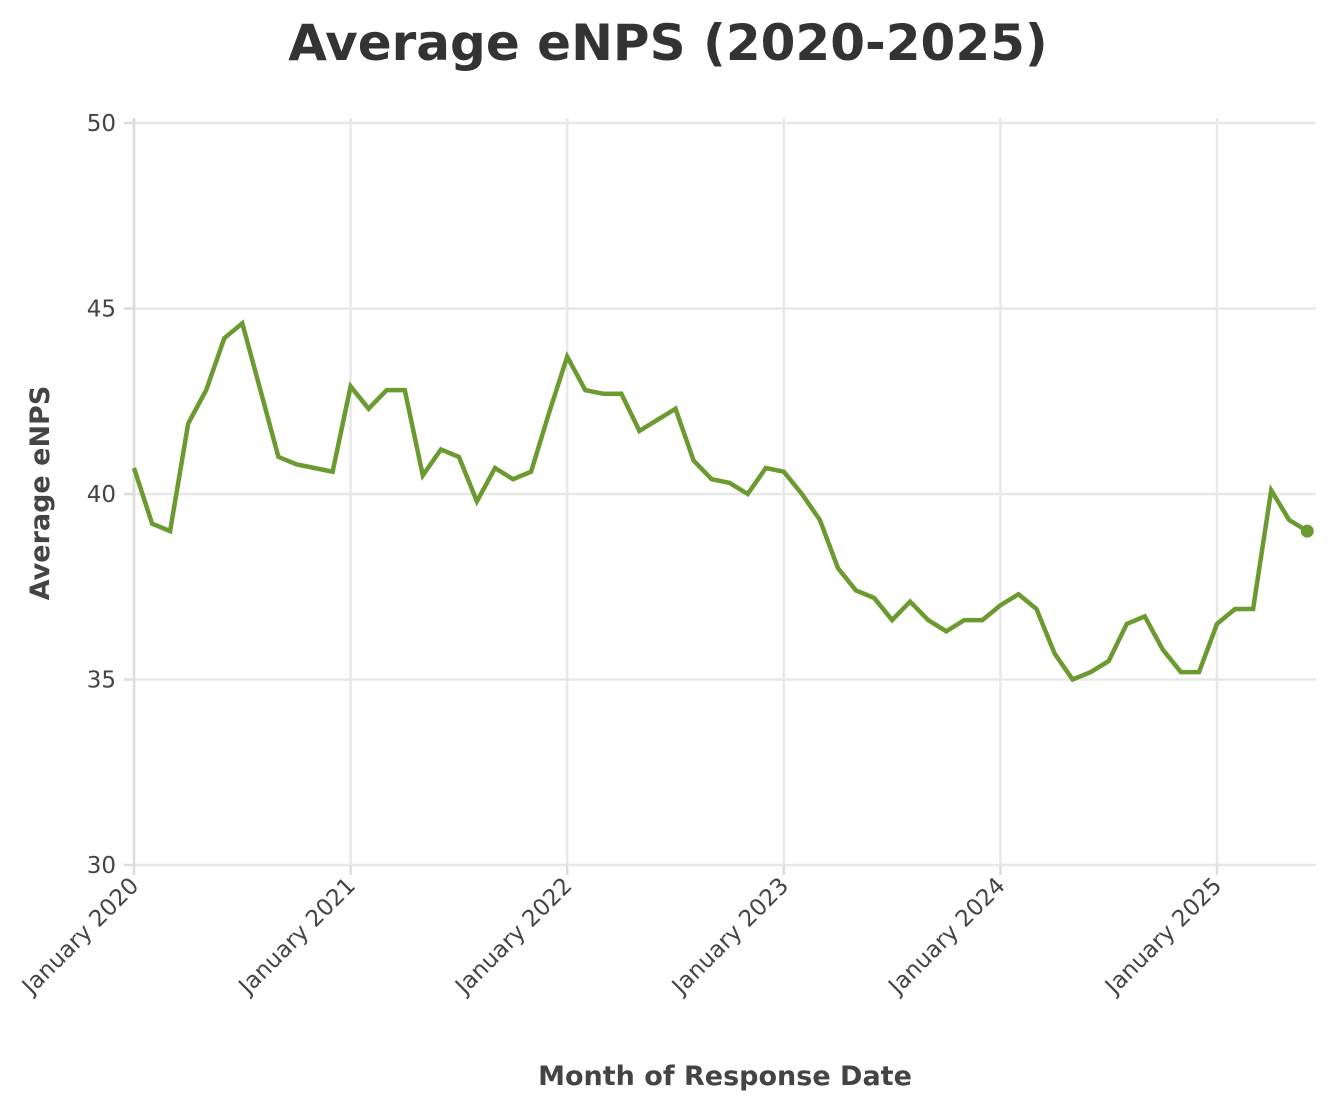  What do you see at coordinates (101, 681) in the screenshot?
I see `y-tick-label: 35` at bounding box center [101, 681].